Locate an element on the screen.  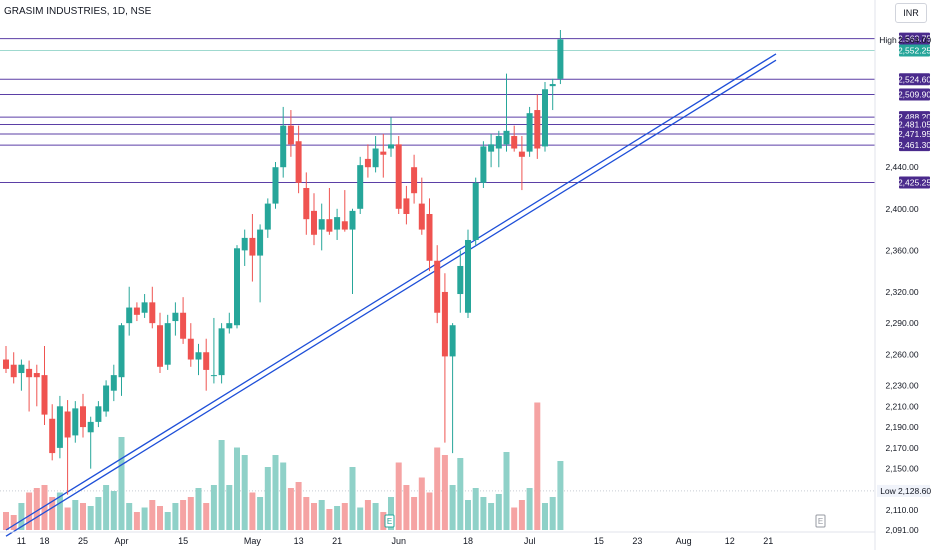
y-tick-label: 2,260.00 is located at coordinates (901, 354).